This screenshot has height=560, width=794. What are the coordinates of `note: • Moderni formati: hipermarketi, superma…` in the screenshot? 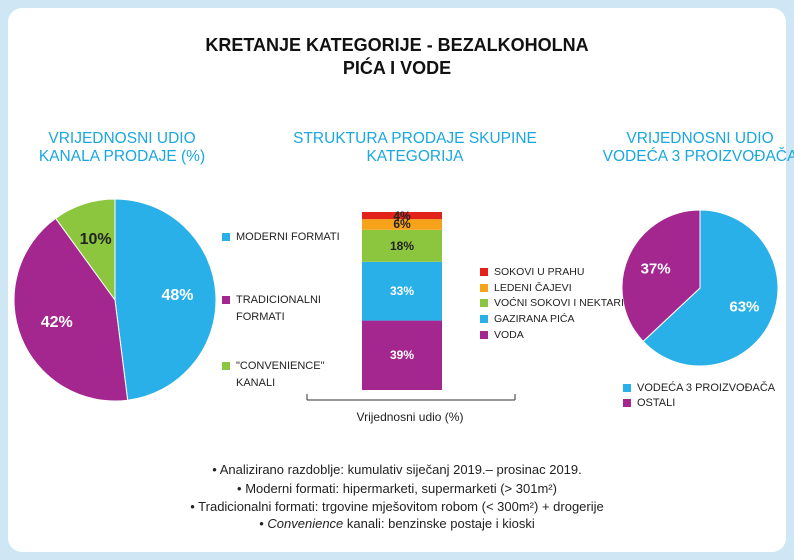 It's located at (397, 488).